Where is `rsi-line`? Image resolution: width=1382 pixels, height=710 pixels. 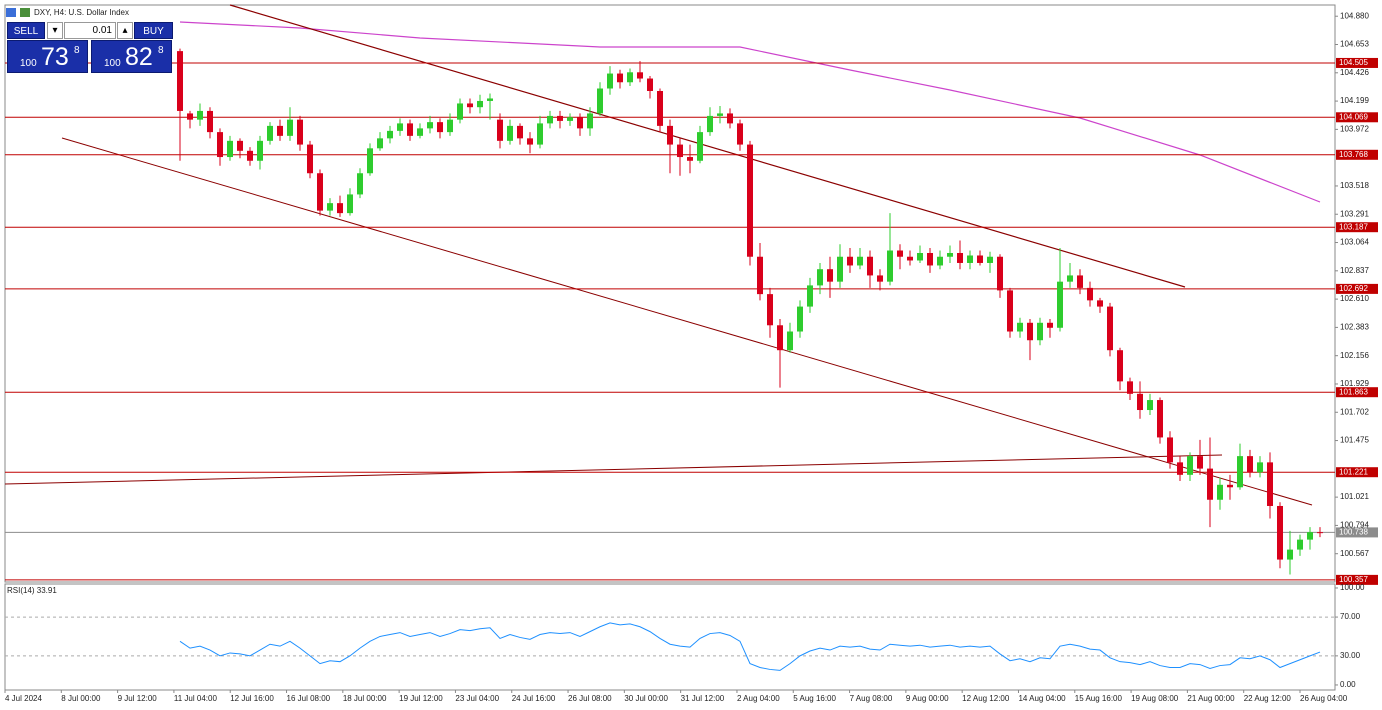 rsi-line is located at coordinates (750, 646).